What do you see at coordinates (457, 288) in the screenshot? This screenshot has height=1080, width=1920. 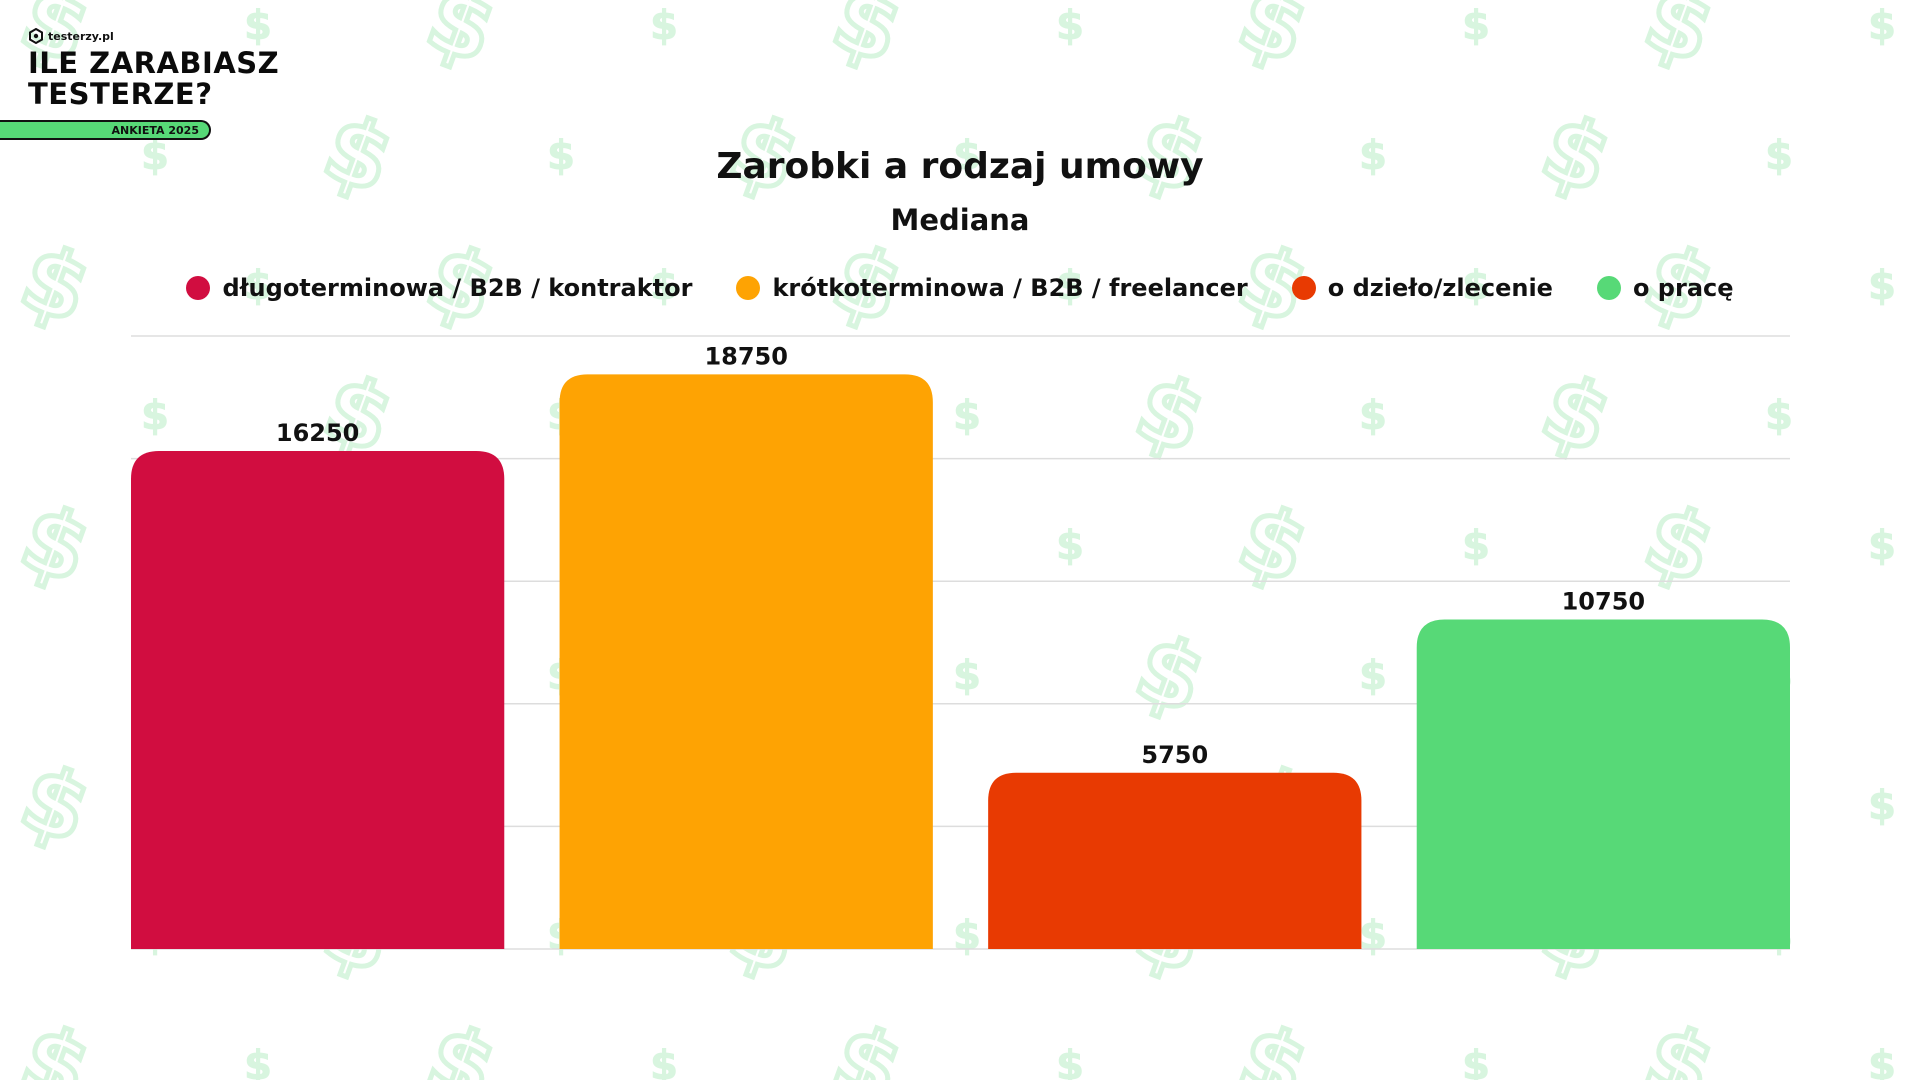 I see `legend-label: długoterminowa / B2B / kontraktor` at bounding box center [457, 288].